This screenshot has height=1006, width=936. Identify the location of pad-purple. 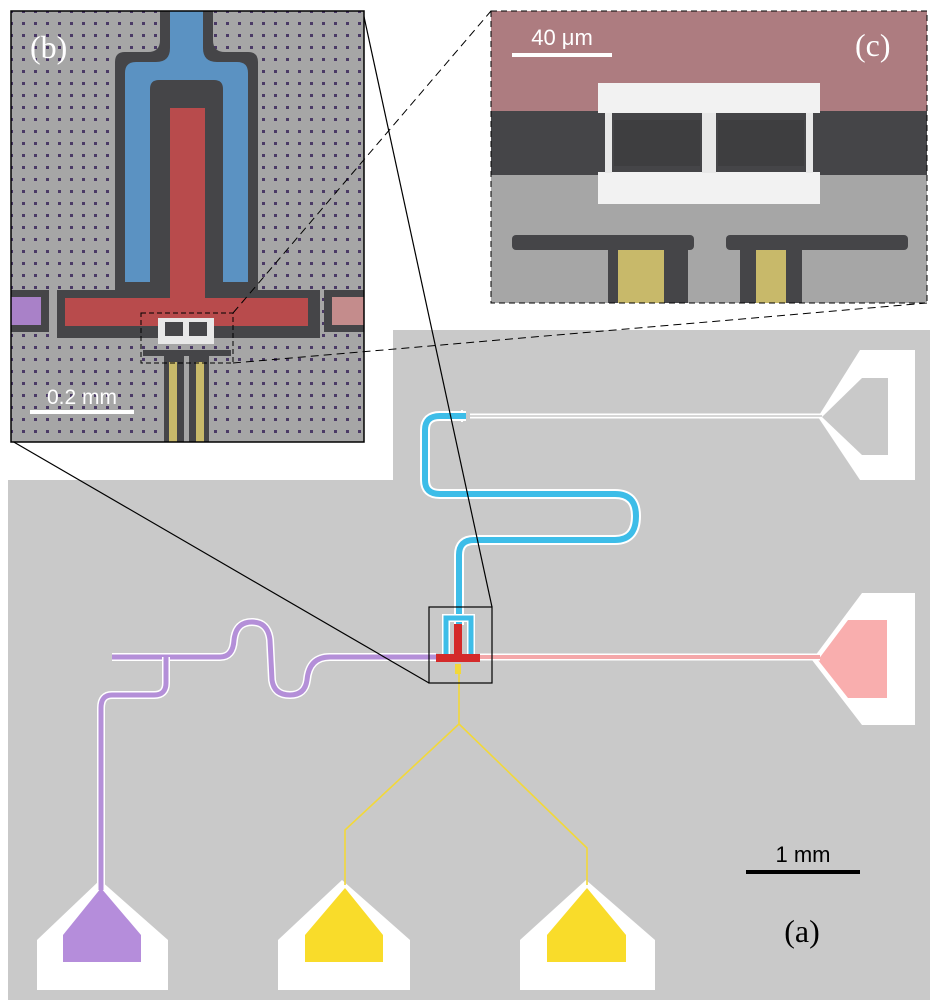
(102, 925).